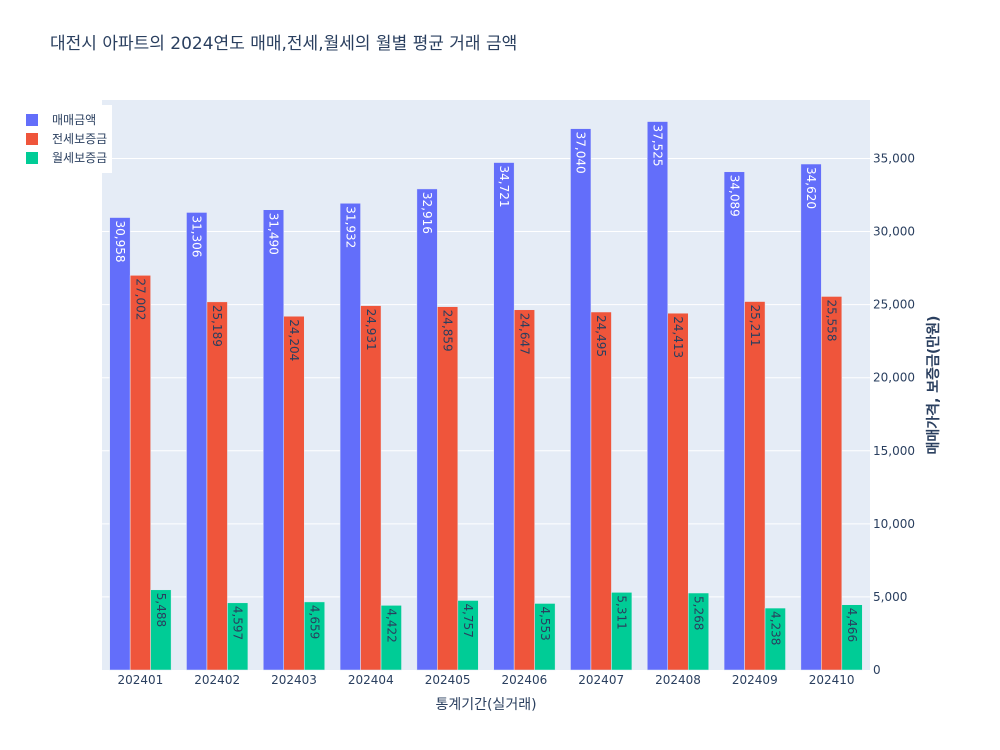 The image size is (1000, 750). Describe the element at coordinates (545, 623) in the screenshot. I see `bar-value-label: 4,553` at that location.